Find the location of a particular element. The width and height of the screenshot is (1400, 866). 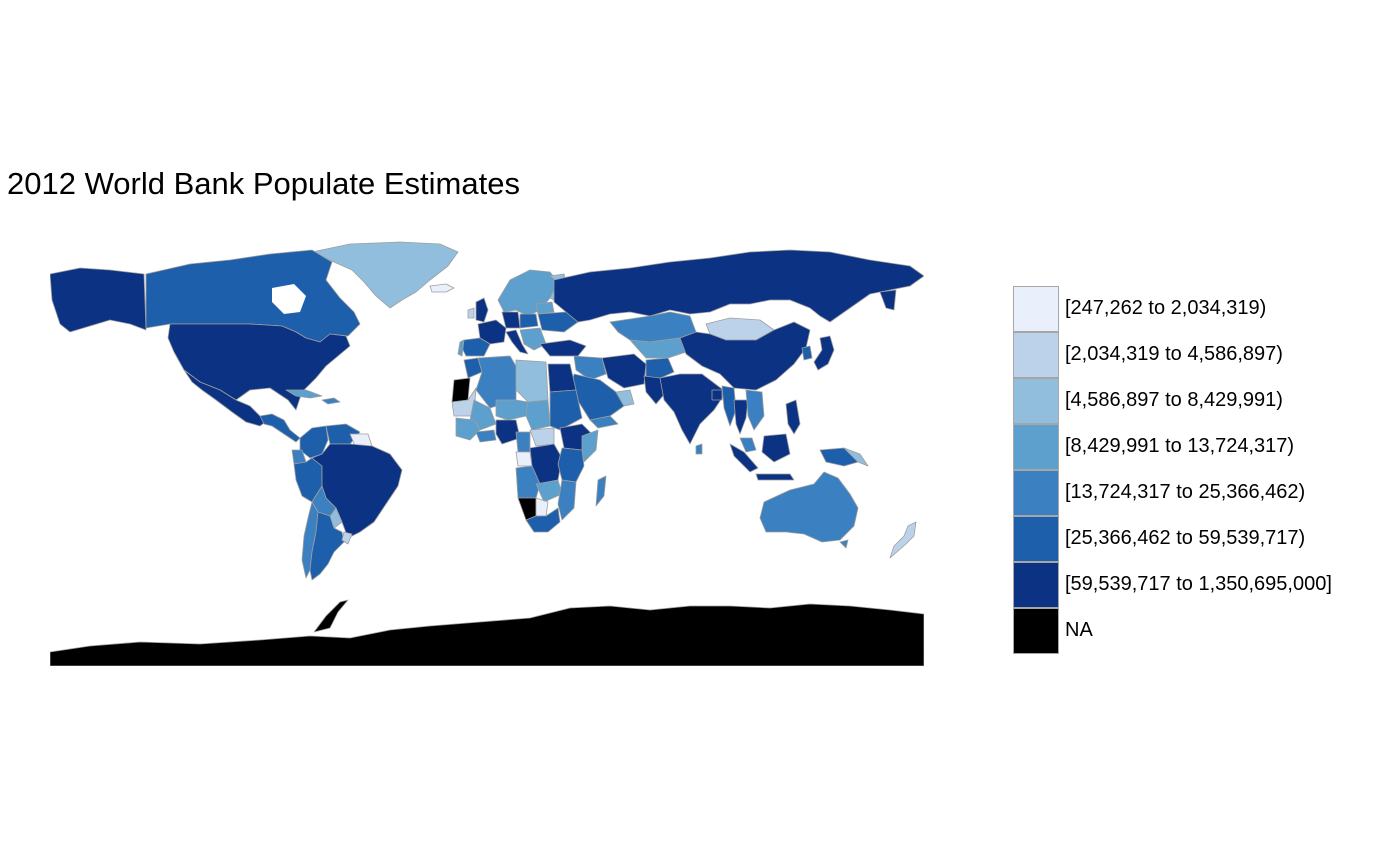

region-afghanistan is located at coordinates (660, 369).